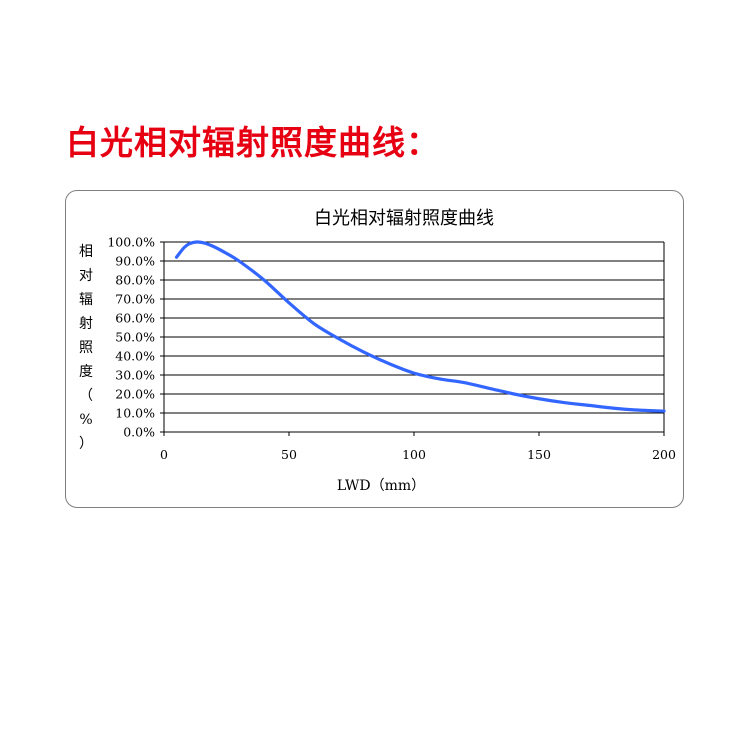  I want to click on x-tick-label: 200, so click(664, 454).